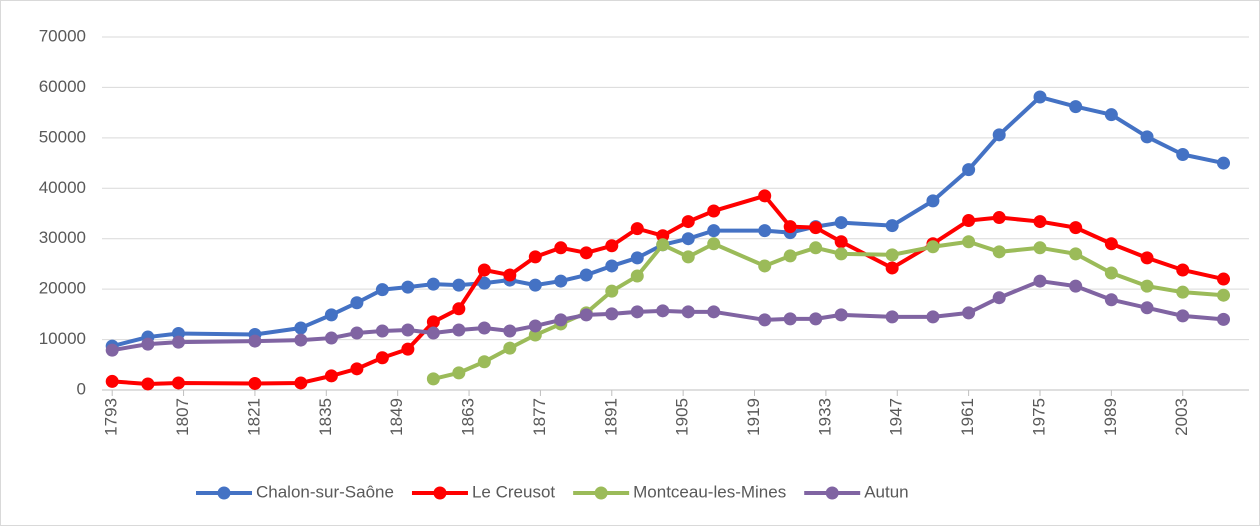  I want to click on y-tick-label: 70000, so click(62, 35).